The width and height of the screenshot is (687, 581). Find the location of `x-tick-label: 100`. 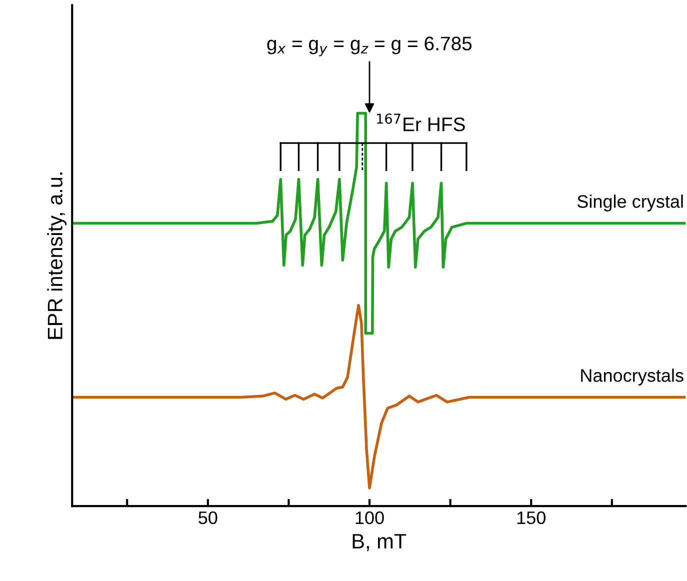

x-tick-label: 100 is located at coordinates (370, 517).